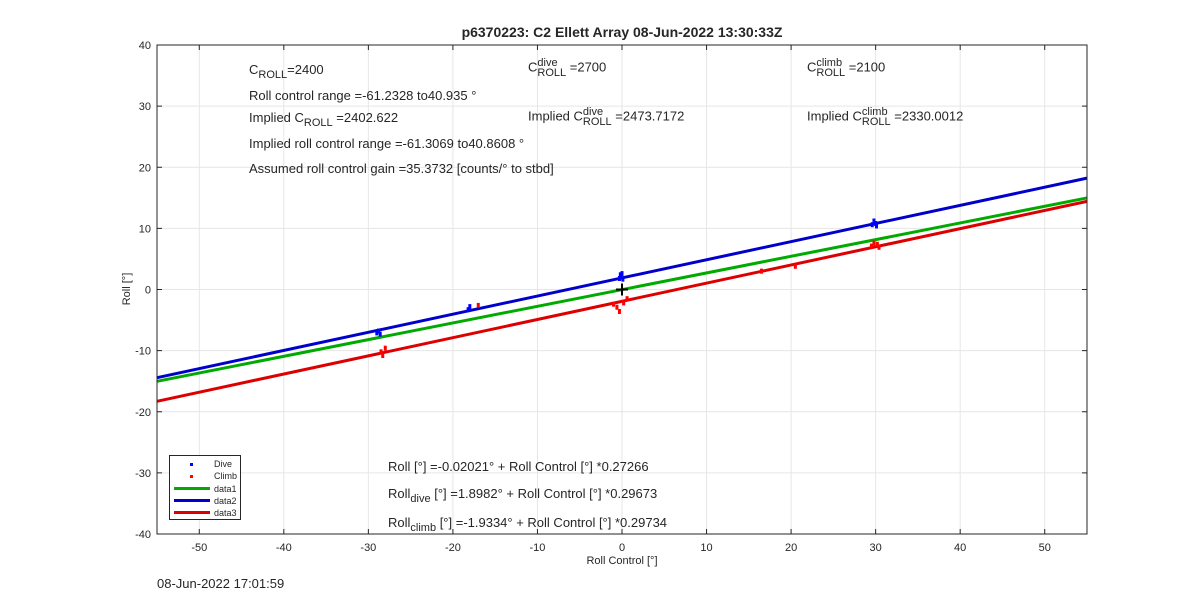  I want to click on x-tick-label: 40, so click(960, 548).